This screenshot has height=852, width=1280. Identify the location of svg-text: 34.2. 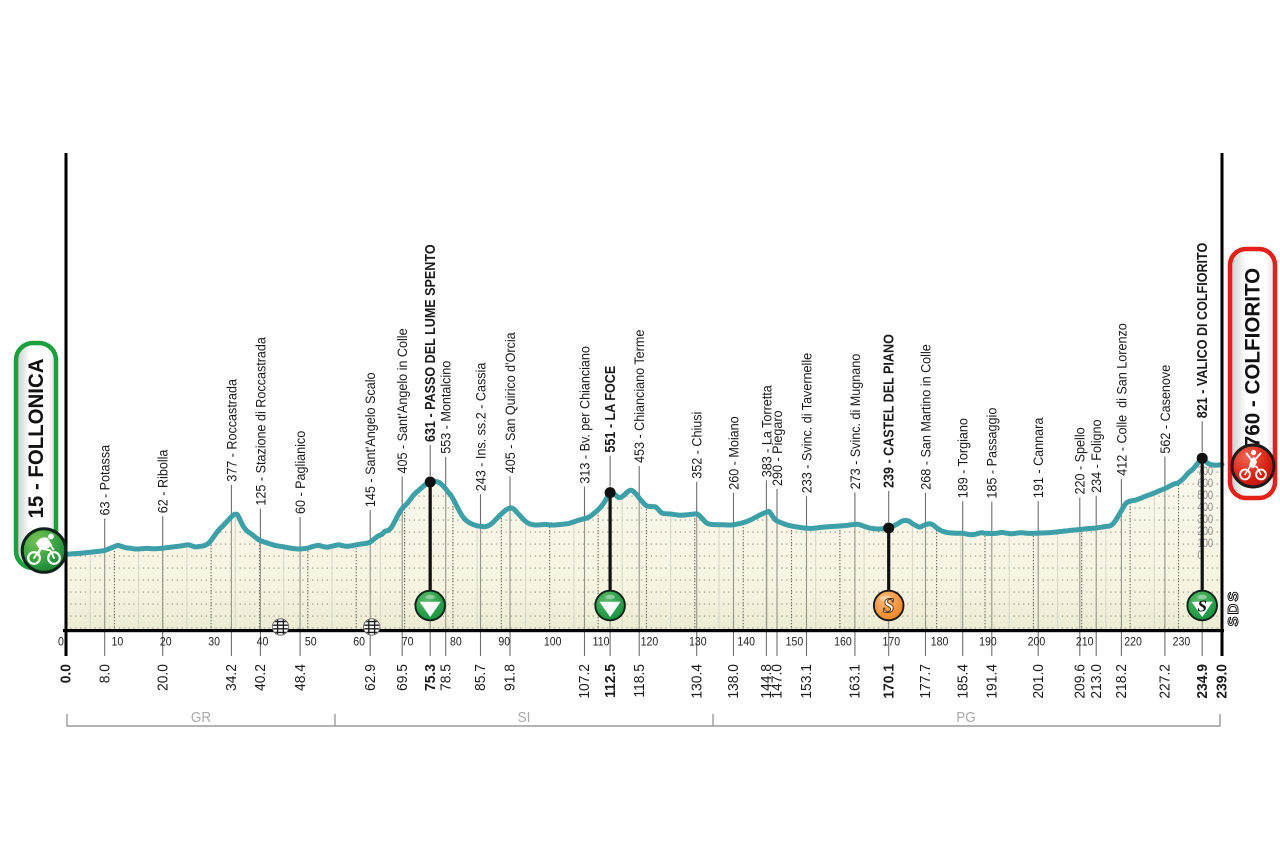
(232, 677).